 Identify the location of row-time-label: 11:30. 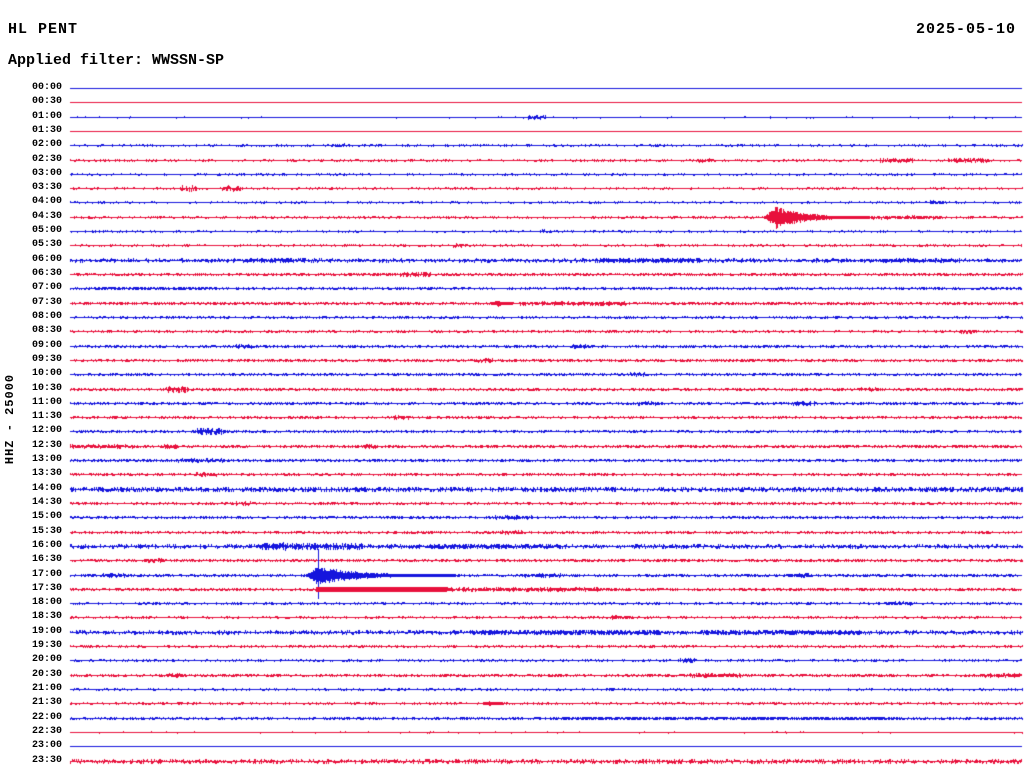
(46, 416).